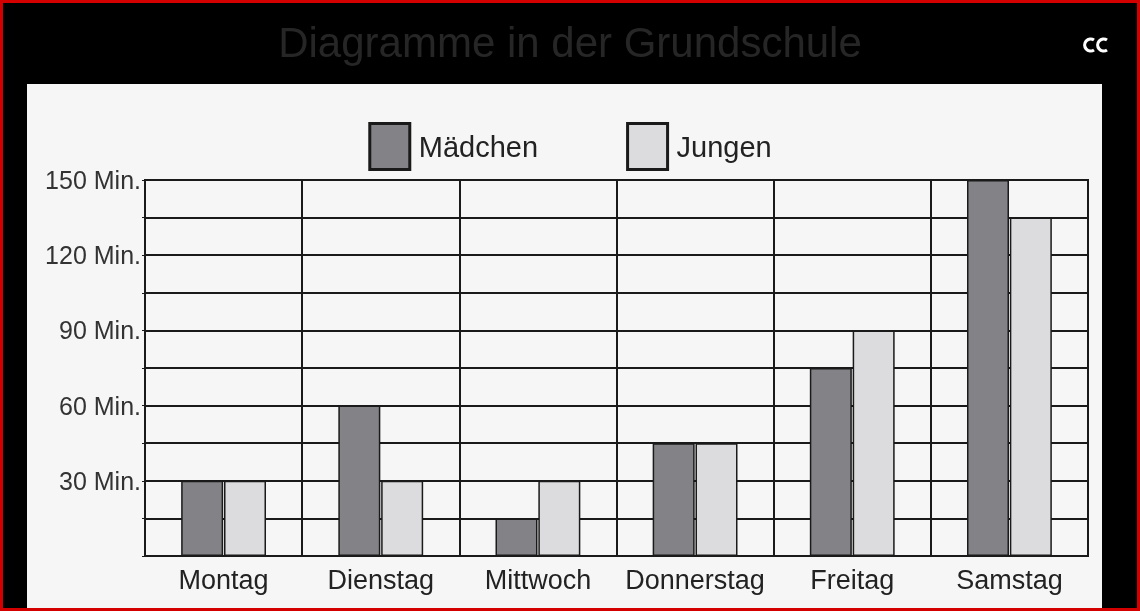 Image resolution: width=1140 pixels, height=611 pixels. I want to click on x-tick-label: Dienstag, so click(381, 579).